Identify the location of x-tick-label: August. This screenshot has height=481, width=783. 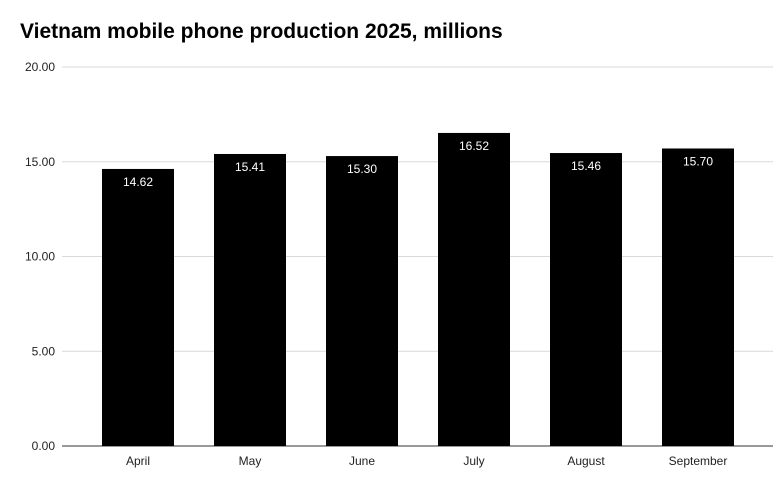
(586, 461).